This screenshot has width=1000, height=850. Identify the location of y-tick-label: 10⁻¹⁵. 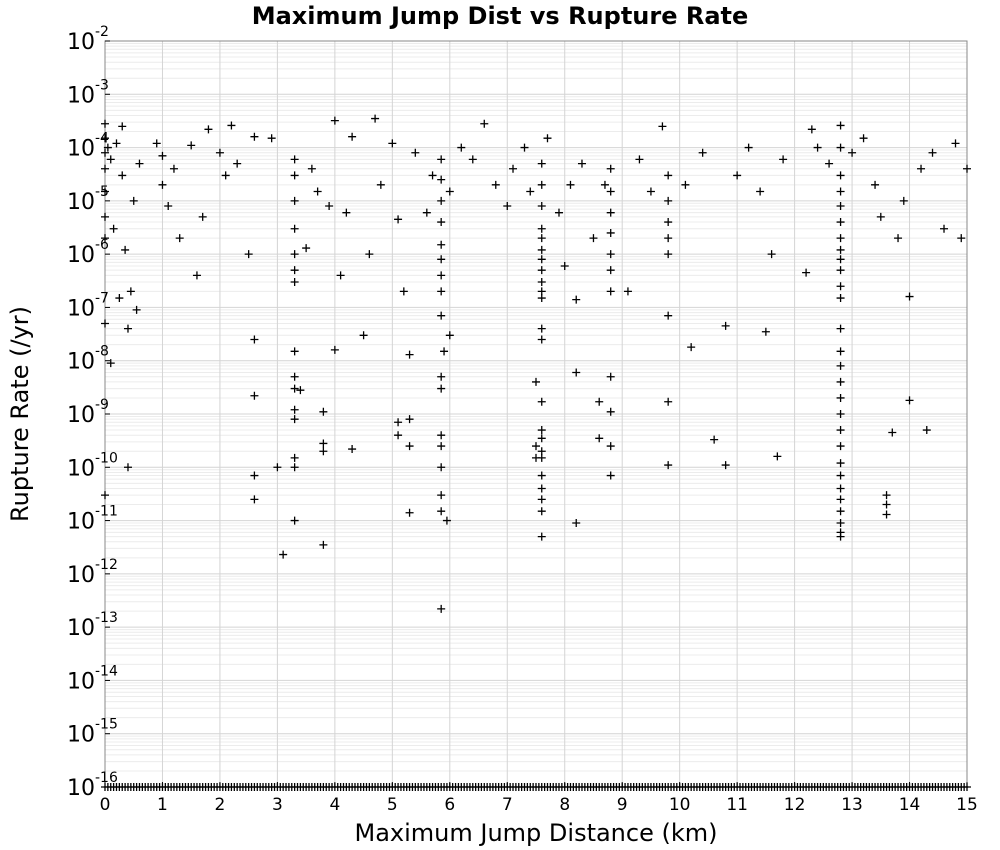
(92, 732).